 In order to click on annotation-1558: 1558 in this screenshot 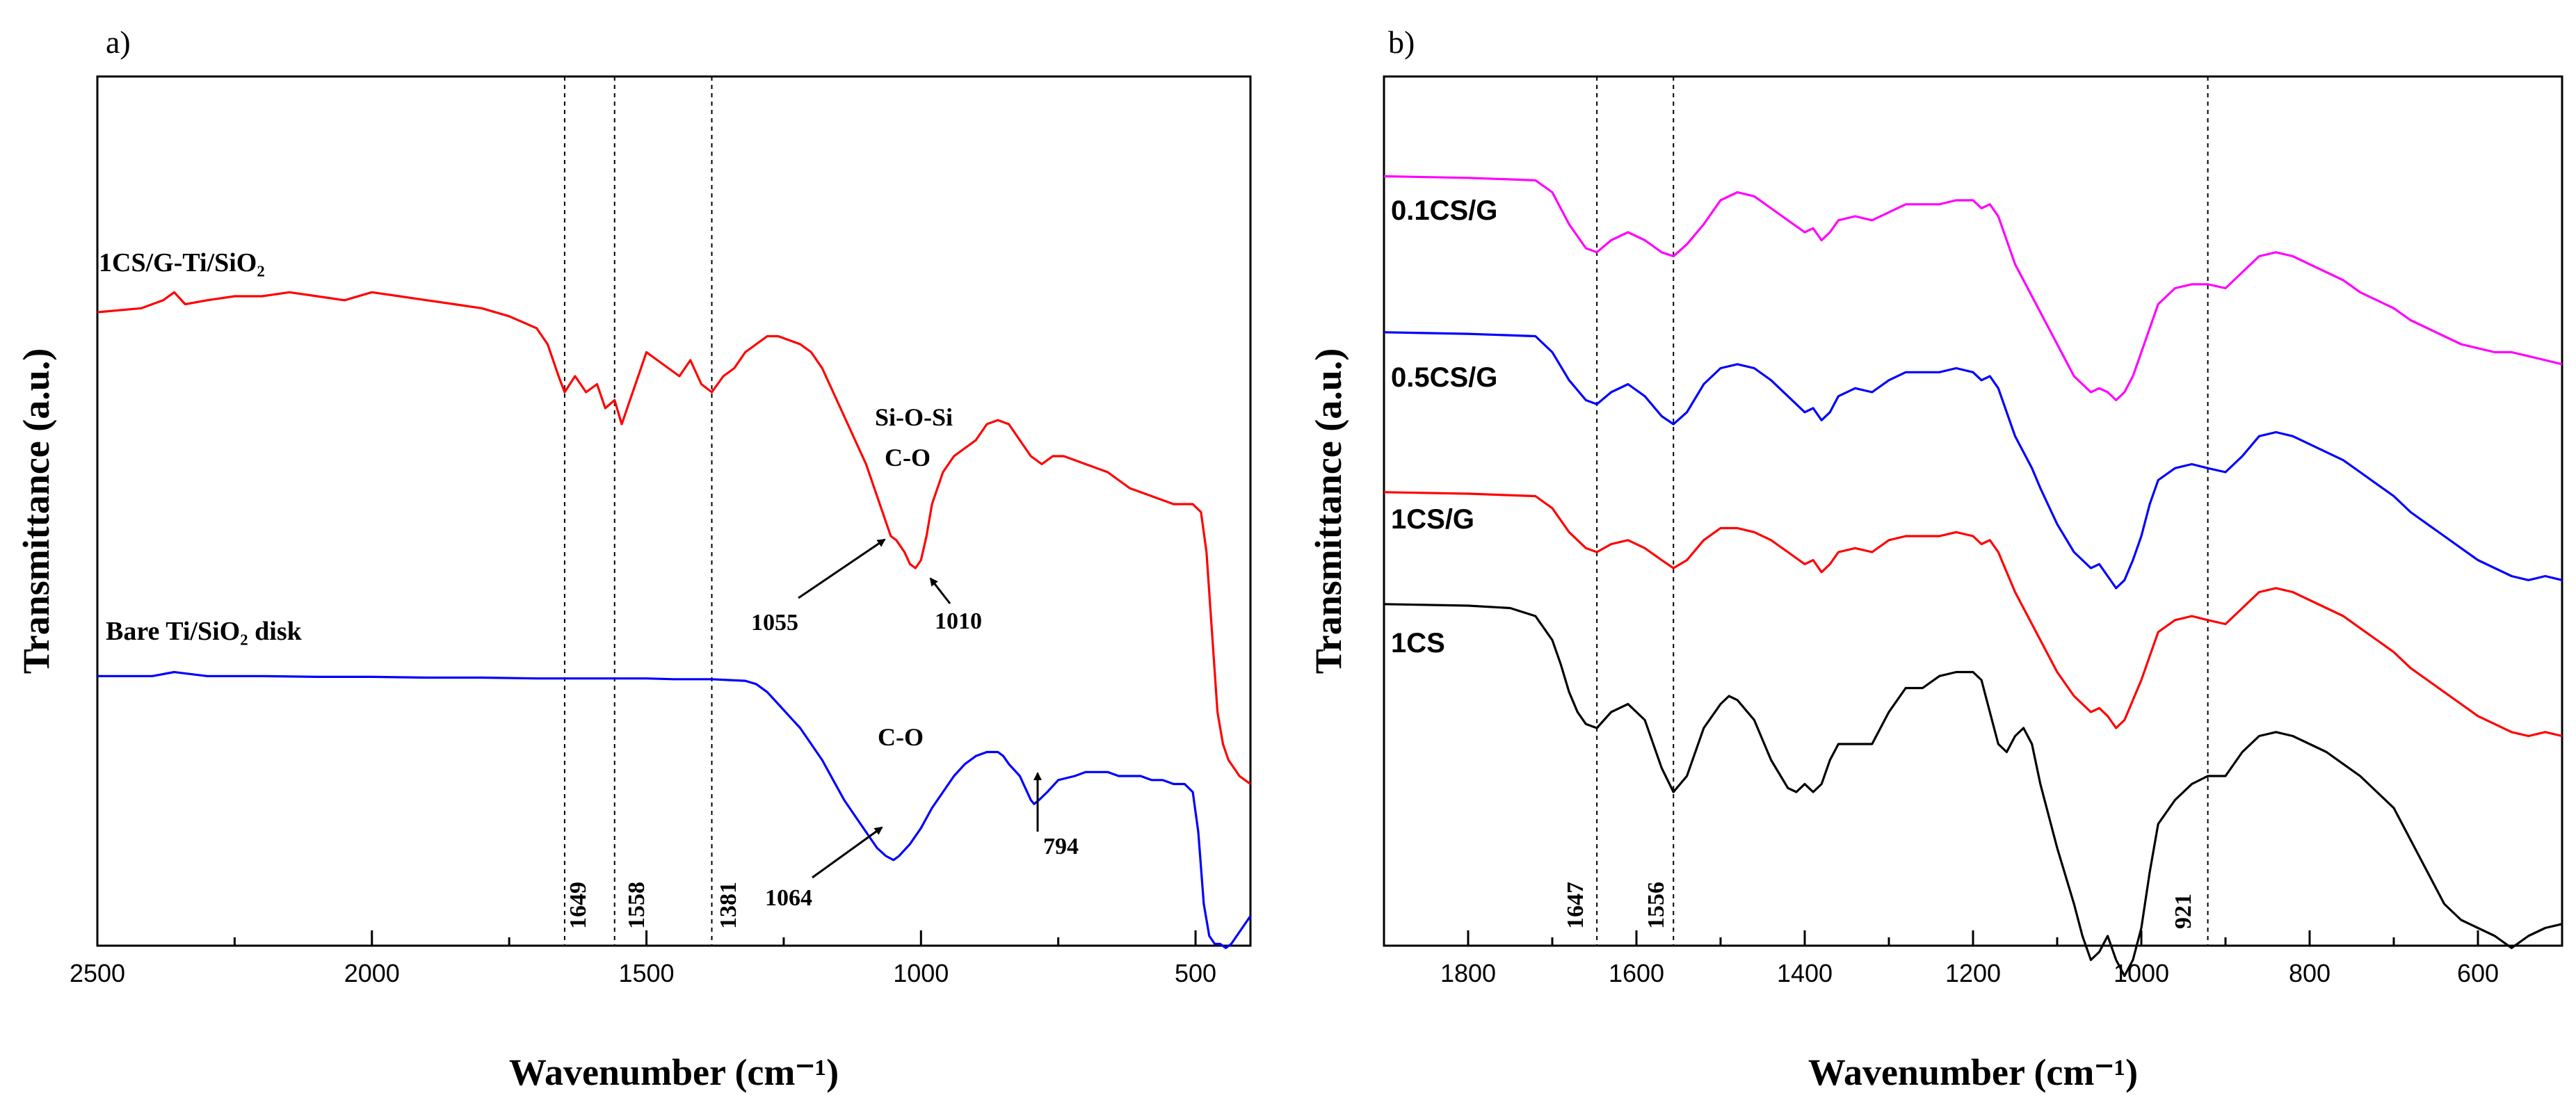, I will do `click(637, 905)`.